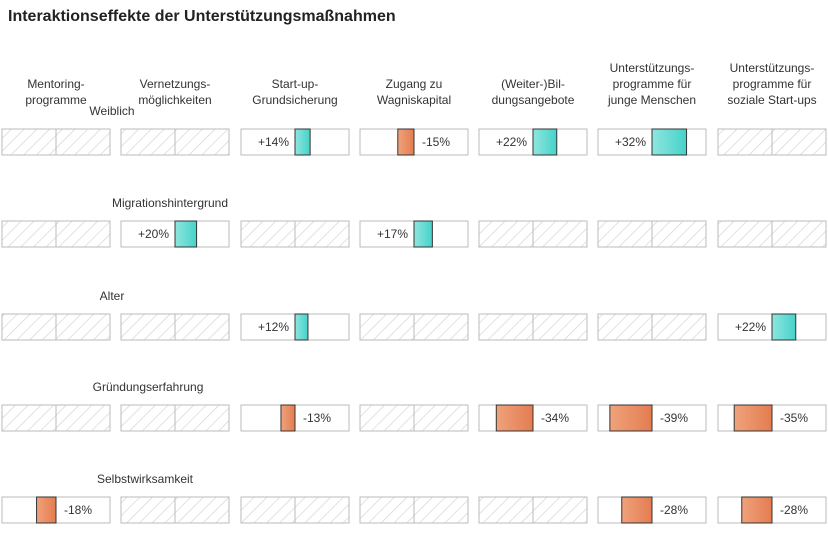 This screenshot has width=828, height=534. I want to click on value-label: -35%, so click(794, 418).